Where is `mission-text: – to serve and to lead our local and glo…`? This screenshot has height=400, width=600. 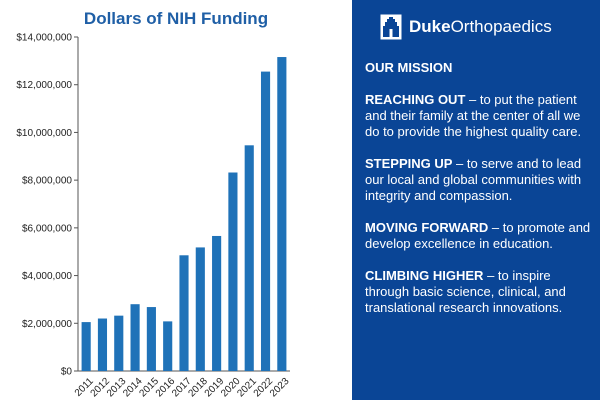
mission-text: – to serve and to lead our local and glo… is located at coordinates (473, 179).